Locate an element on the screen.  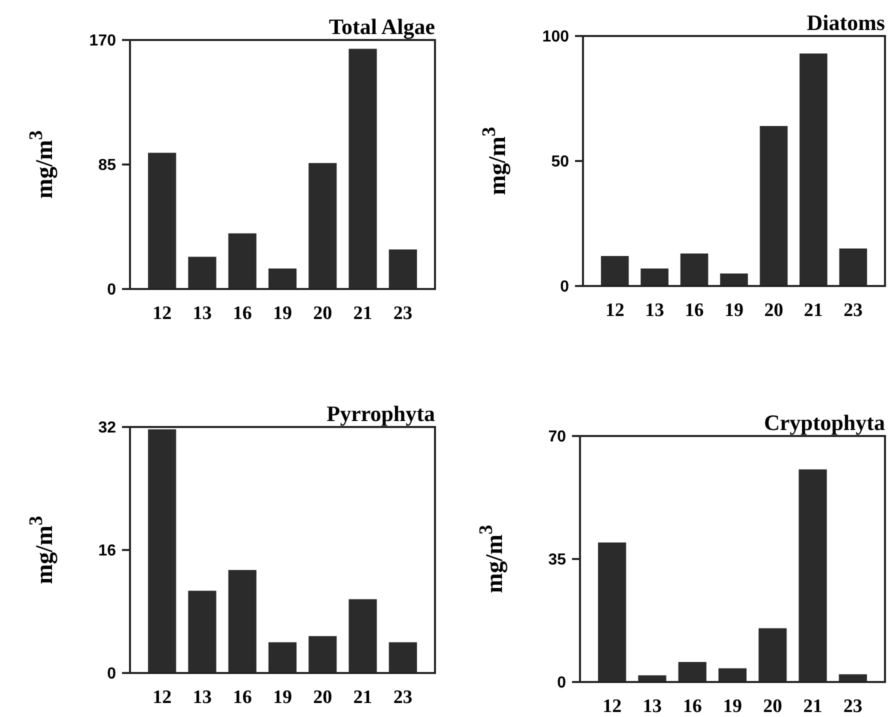
y-tick-label: 85 is located at coordinates (107, 165).